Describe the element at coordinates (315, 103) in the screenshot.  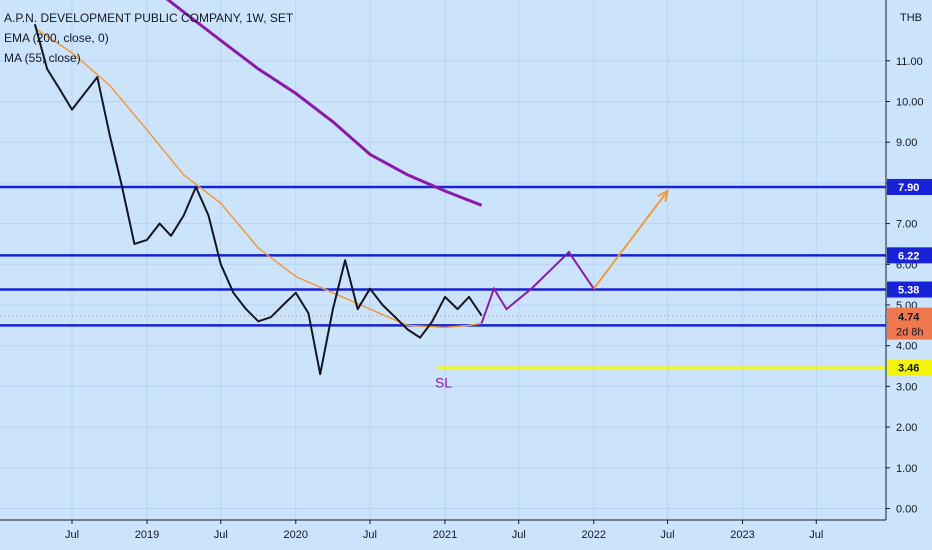
I see `ema200-line` at that location.